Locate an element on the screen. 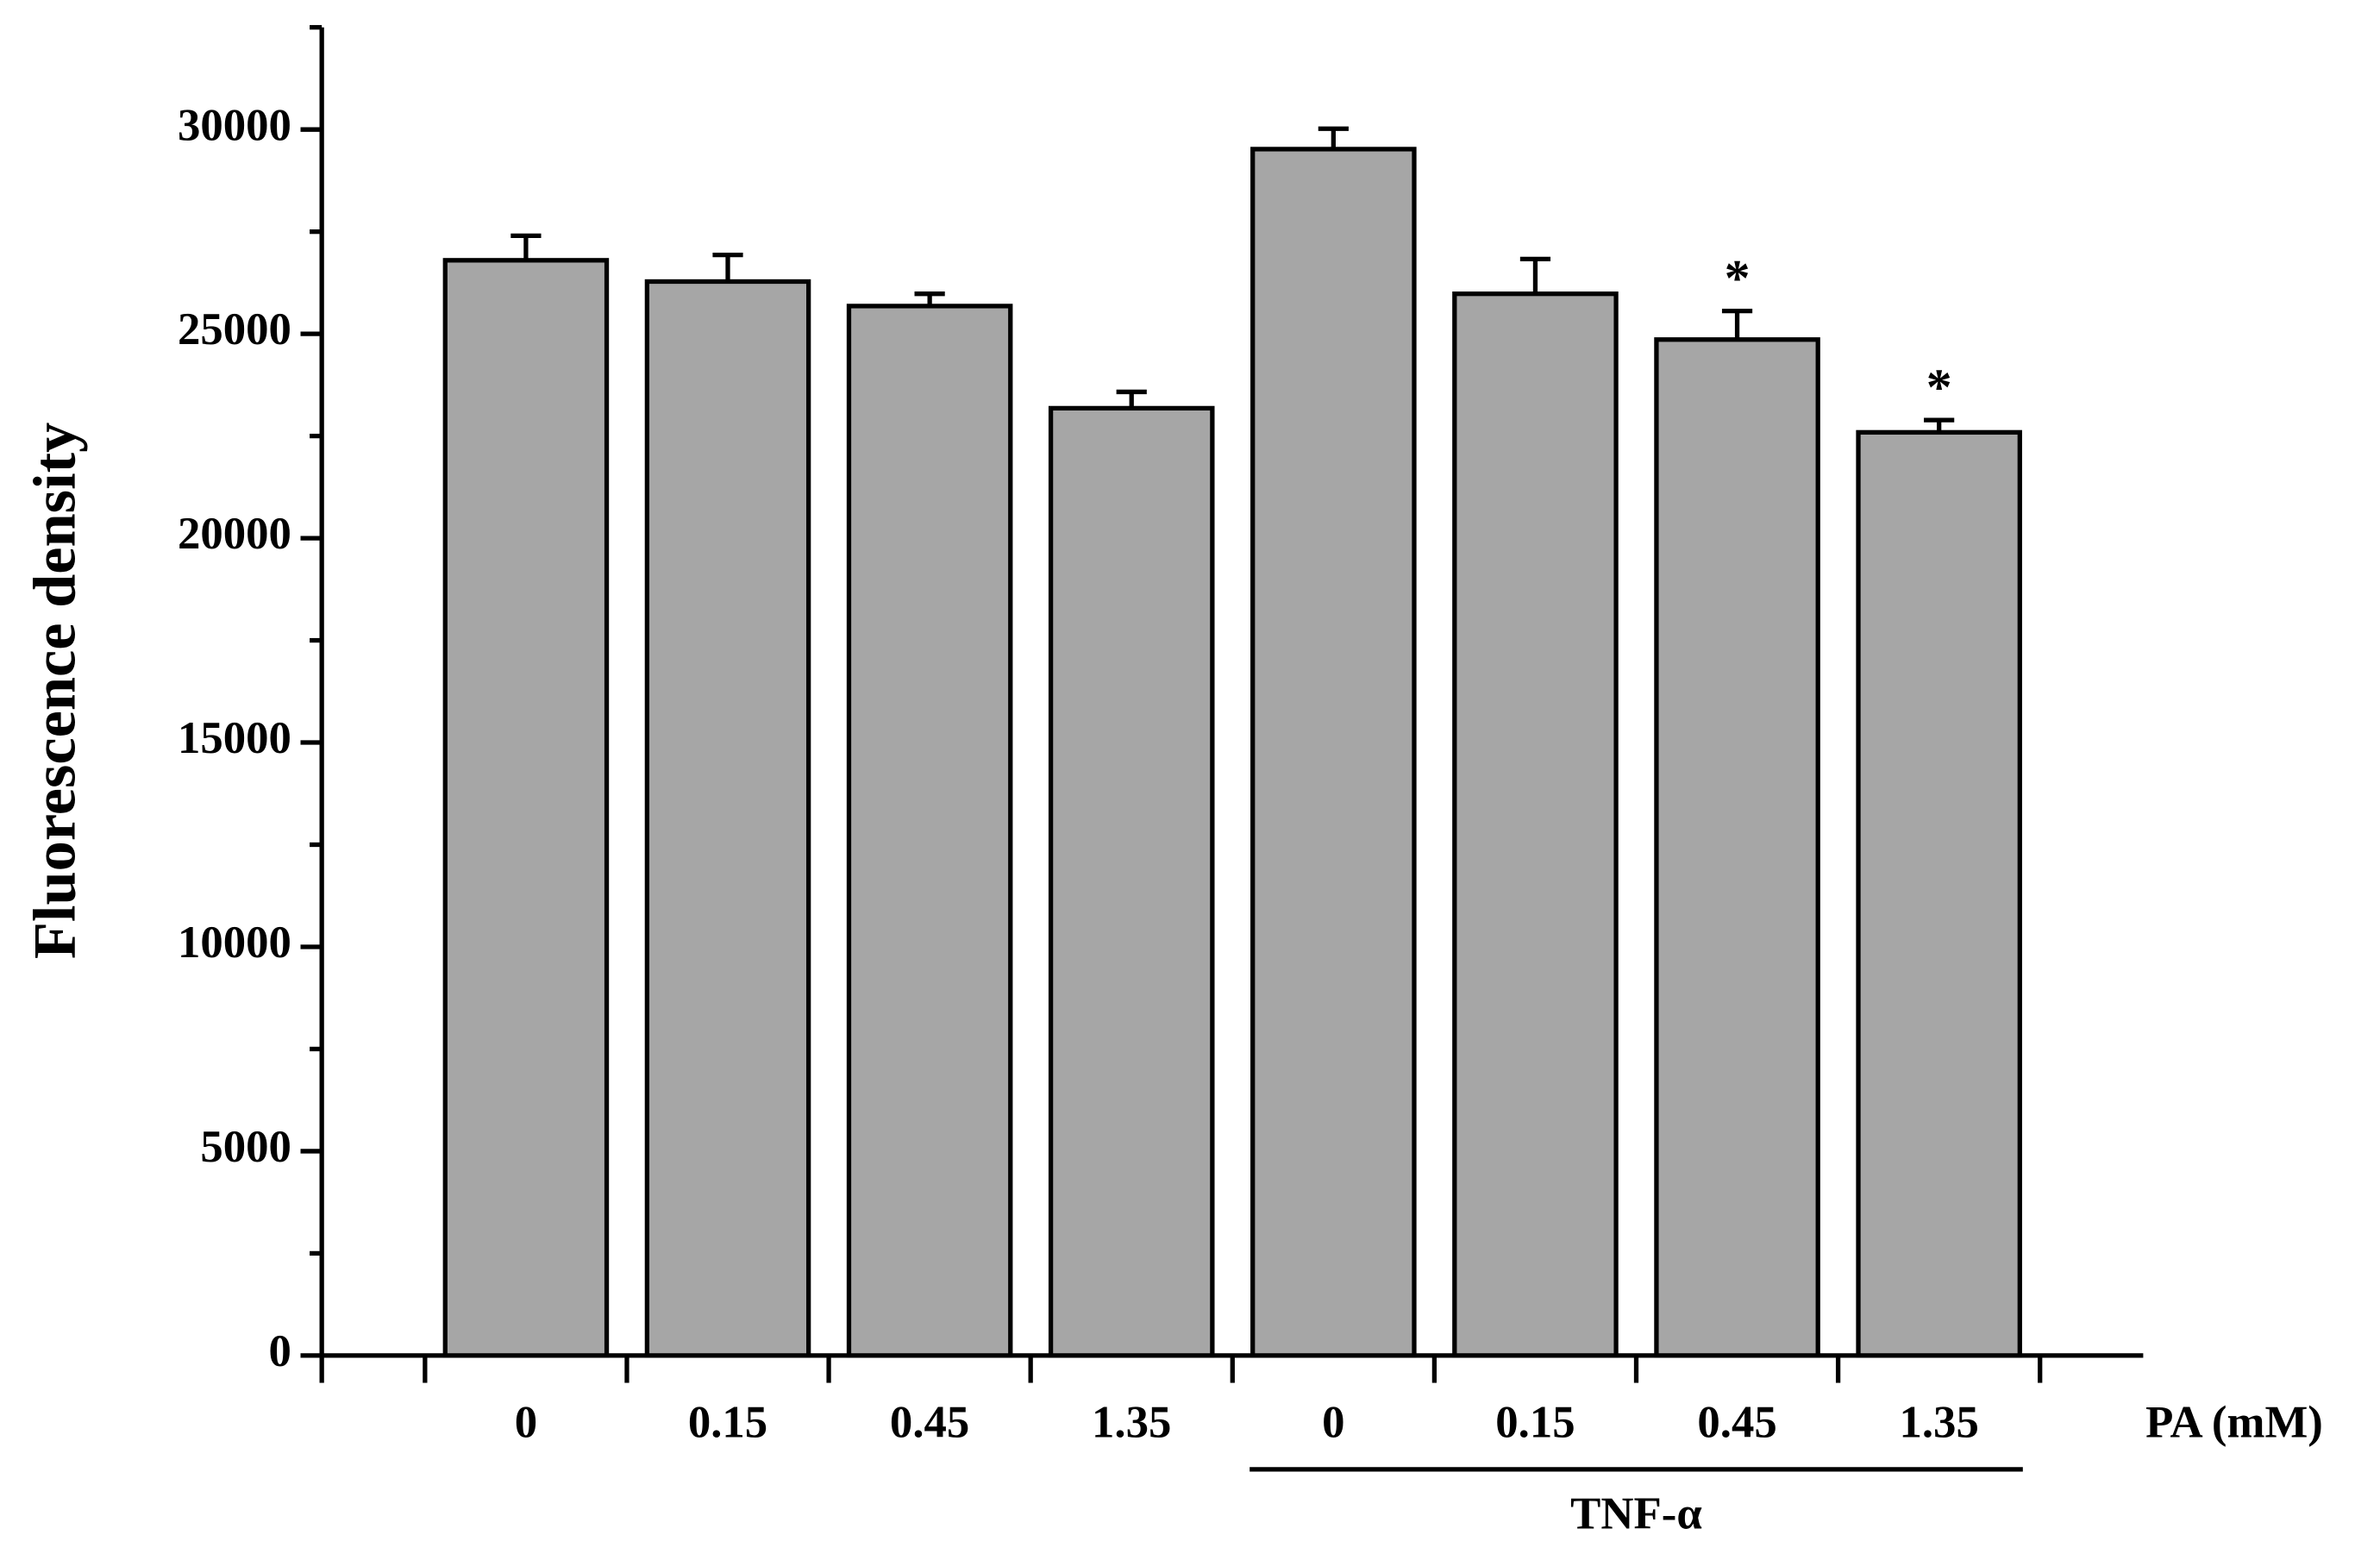 The image size is (2380, 1560). y-tick-label: 0 is located at coordinates (280, 1351).